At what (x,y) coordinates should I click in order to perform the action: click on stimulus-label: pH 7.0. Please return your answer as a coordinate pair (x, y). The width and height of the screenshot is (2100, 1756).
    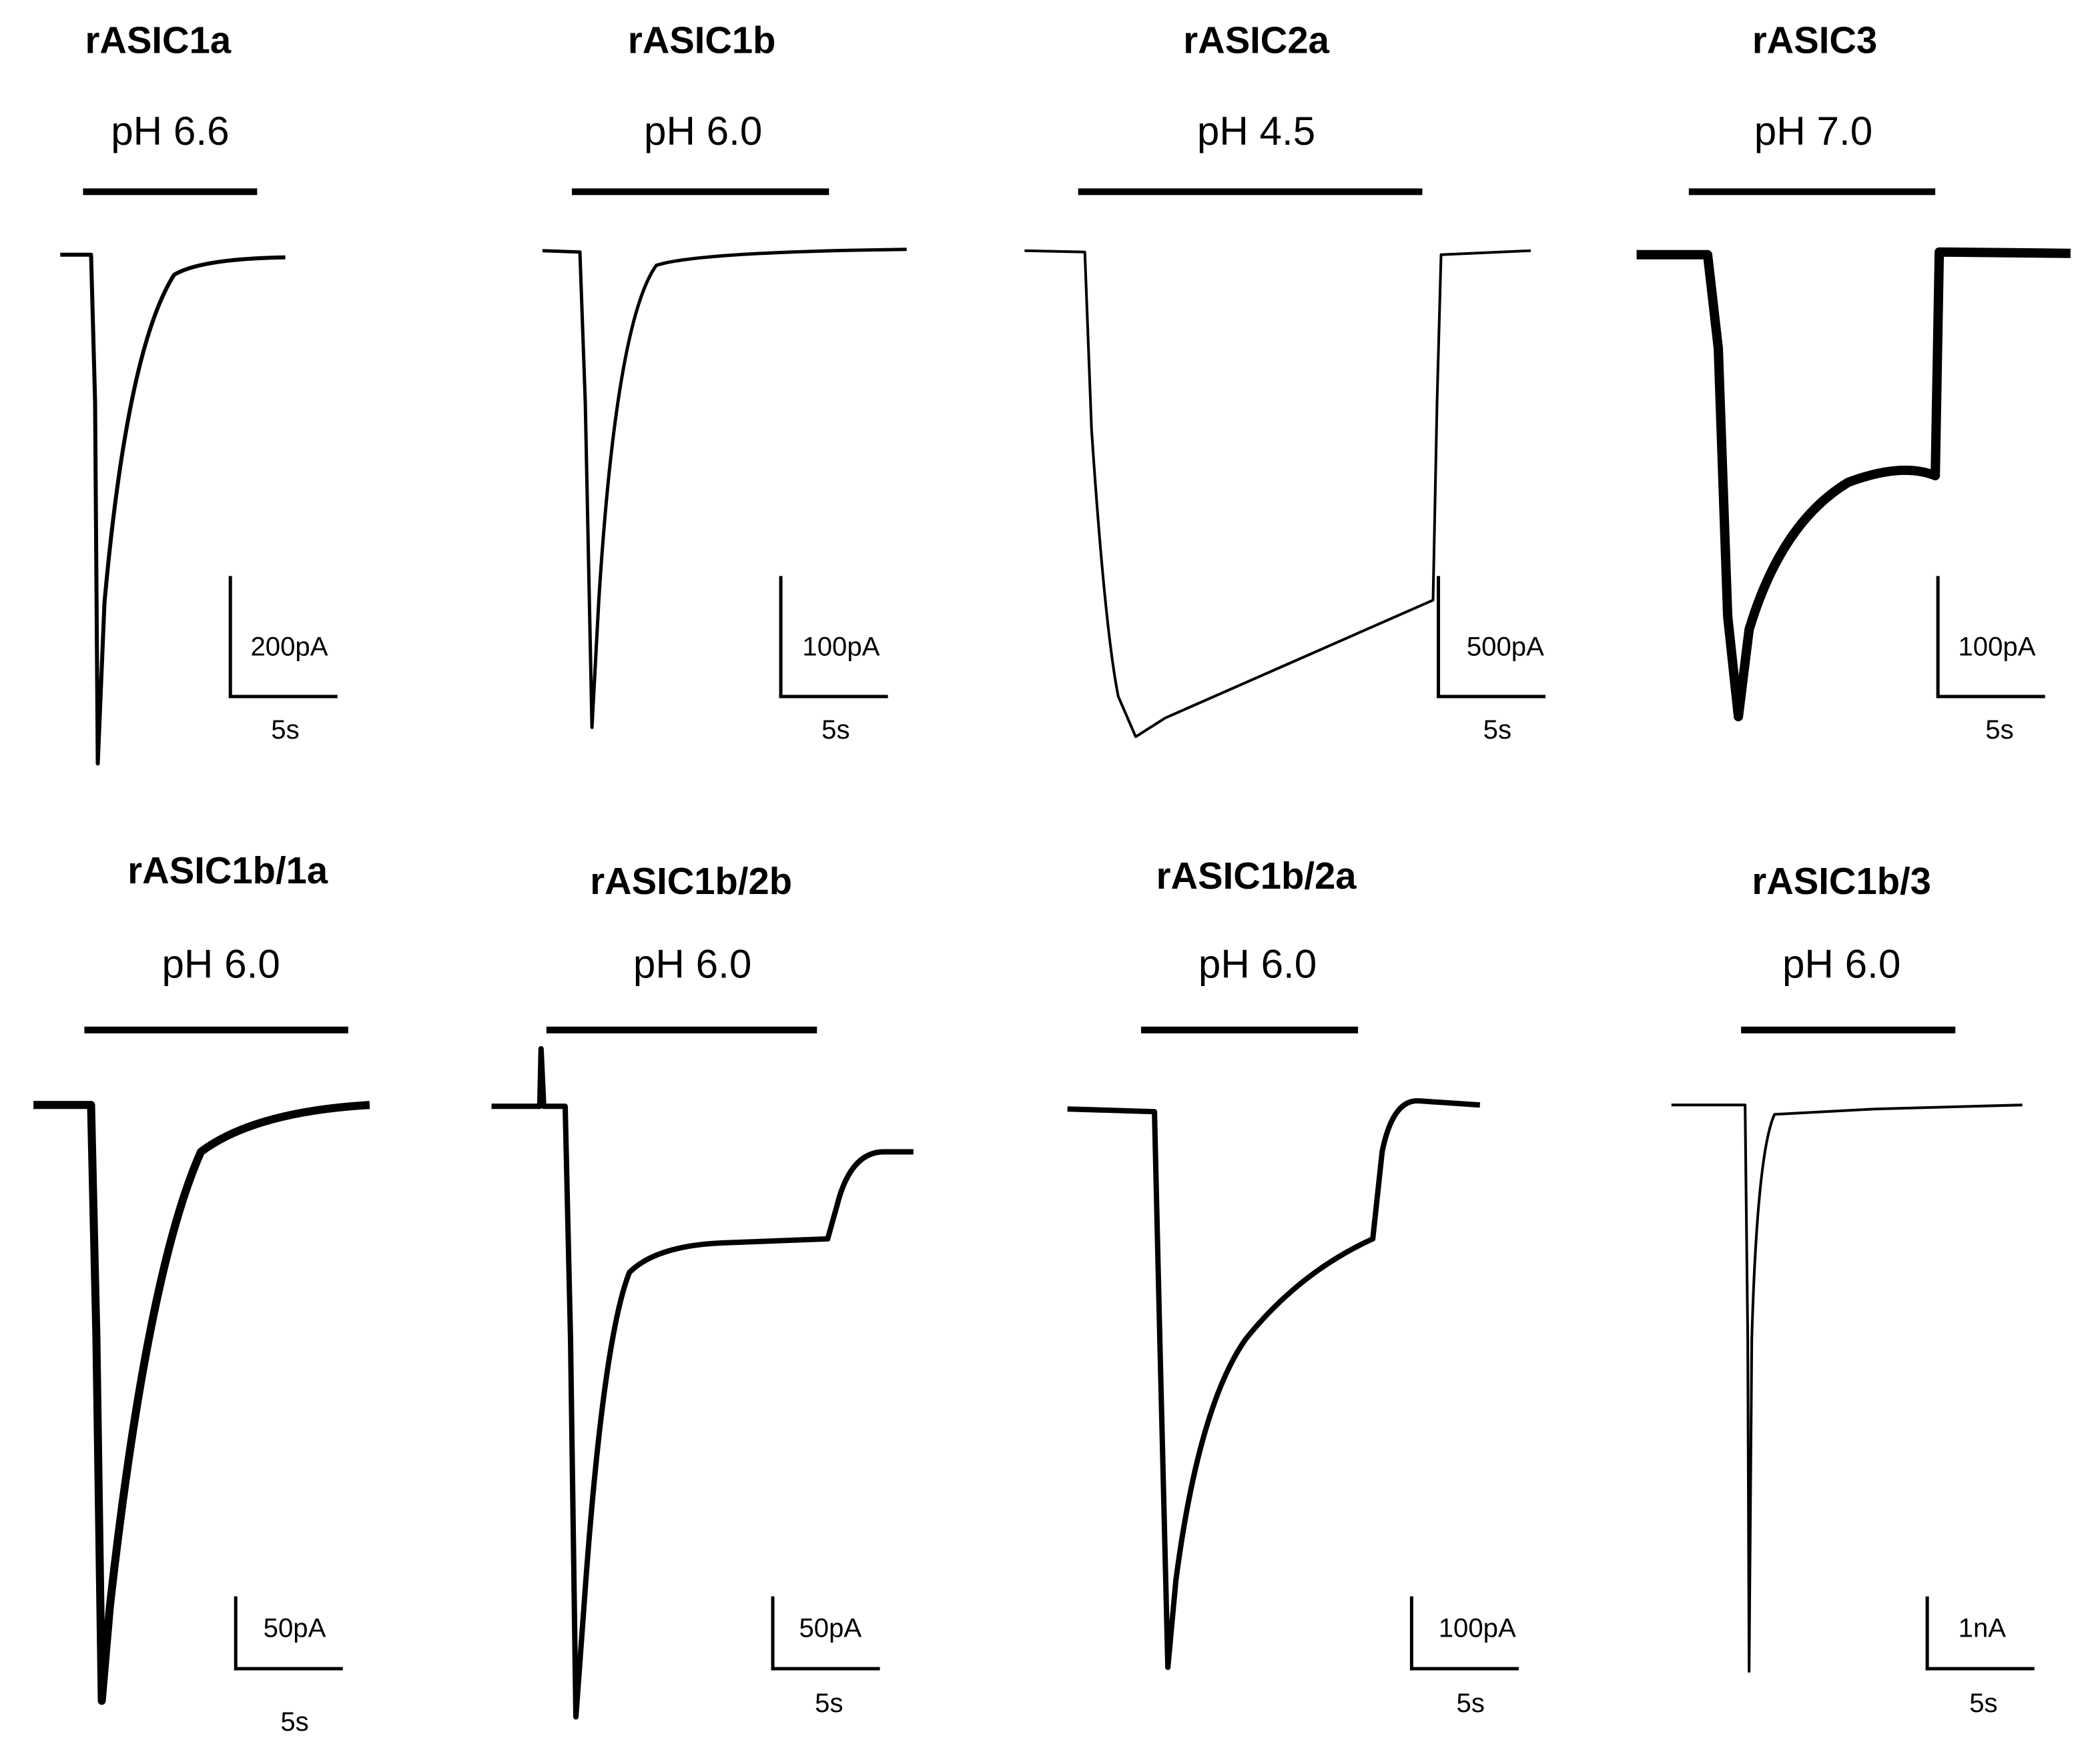
    Looking at the image, I should click on (1813, 130).